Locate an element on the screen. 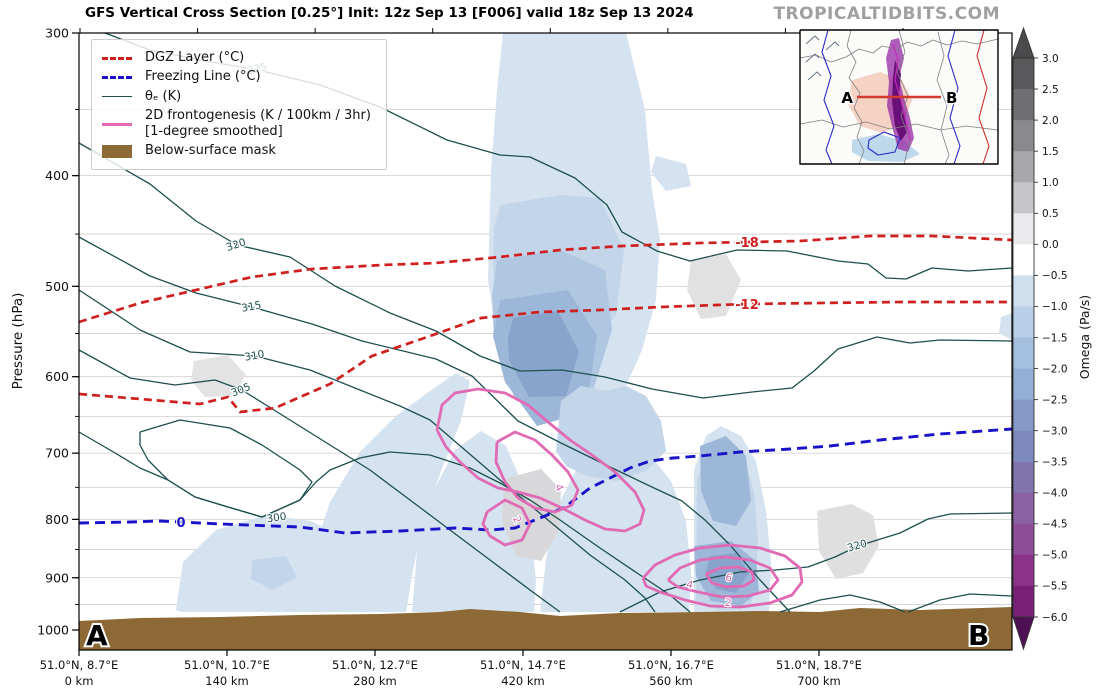 The height and width of the screenshot is (700, 1100). inset-frame is located at coordinates (899, 97).